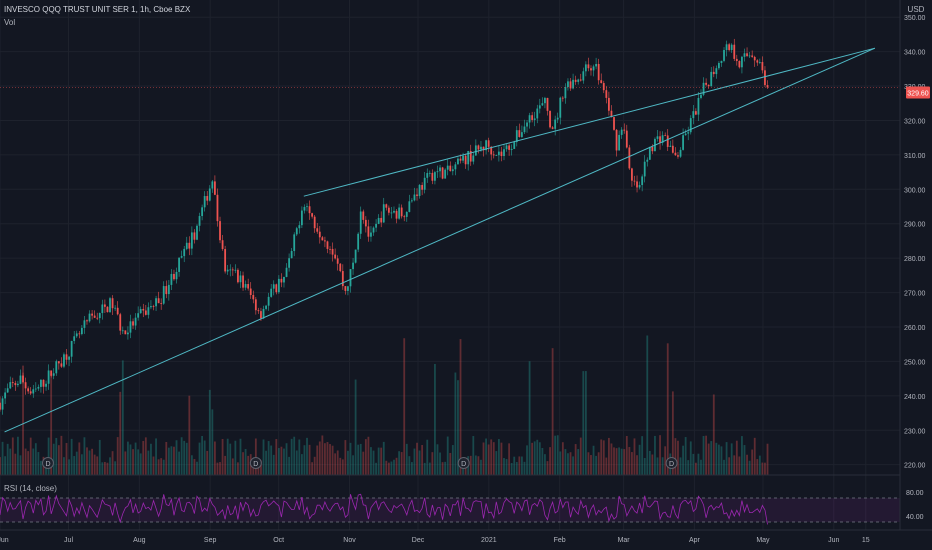  What do you see at coordinates (139, 540) in the screenshot?
I see `time-tick-label: Aug` at bounding box center [139, 540].